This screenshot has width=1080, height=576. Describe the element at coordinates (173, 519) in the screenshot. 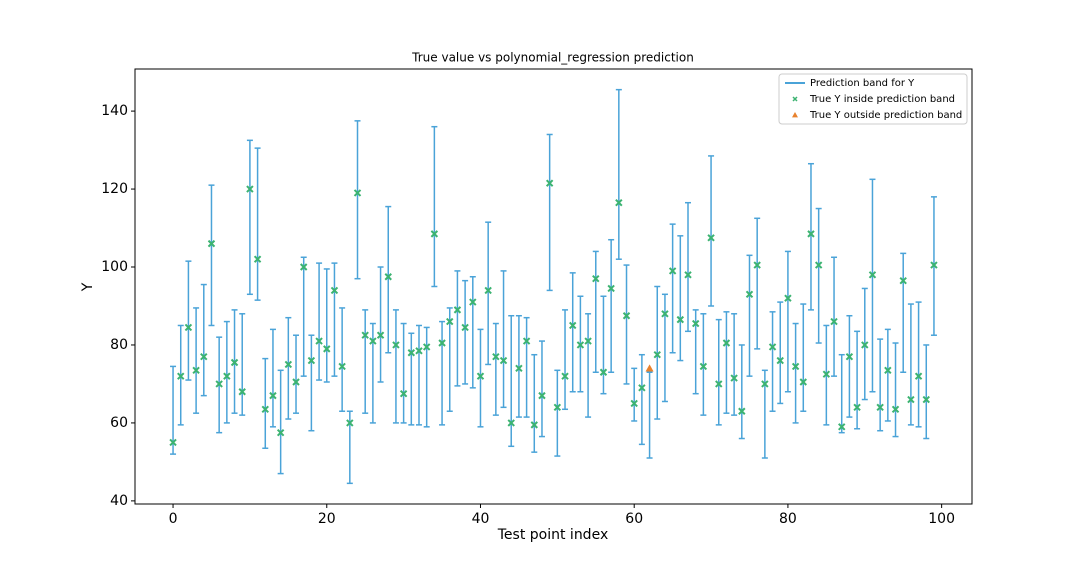

I see `x-tick-label: 0` at that location.